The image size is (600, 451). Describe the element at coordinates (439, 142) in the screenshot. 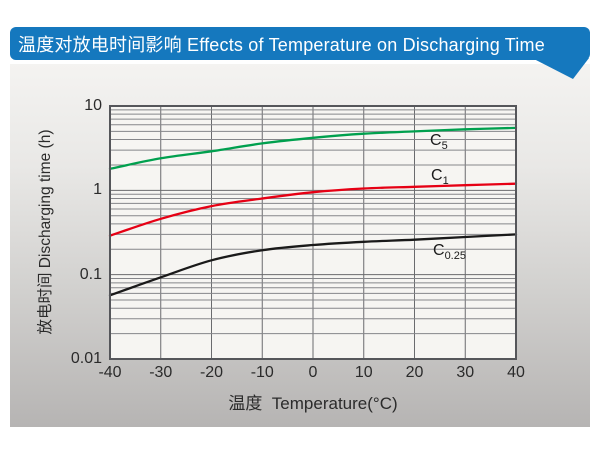

I see `series-label-c5: C5` at that location.